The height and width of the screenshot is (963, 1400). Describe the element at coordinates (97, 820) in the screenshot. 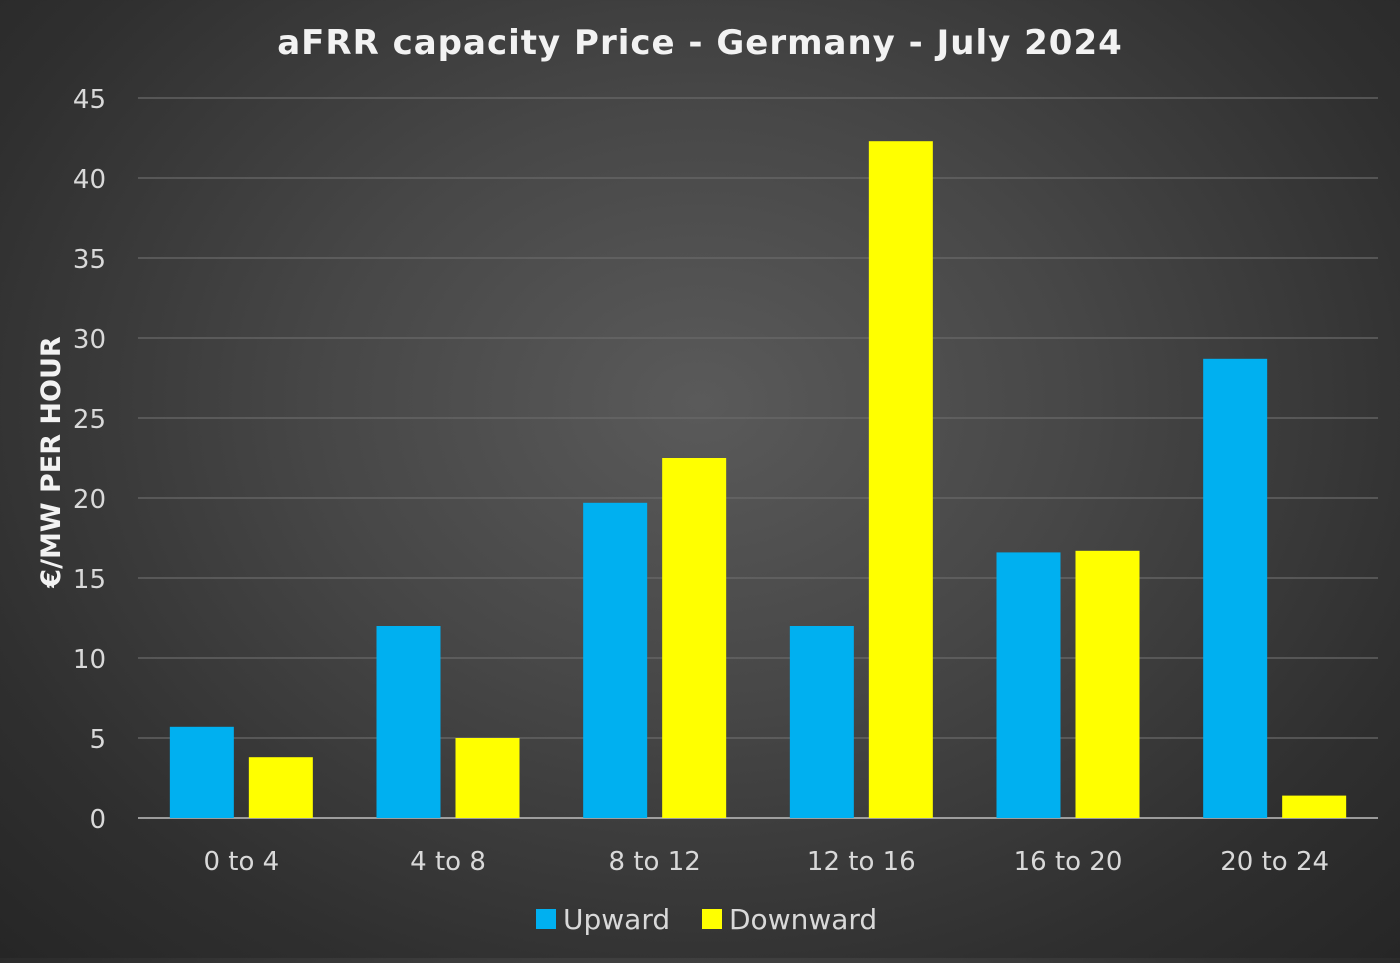

I see `y-tick-label: 0` at that location.